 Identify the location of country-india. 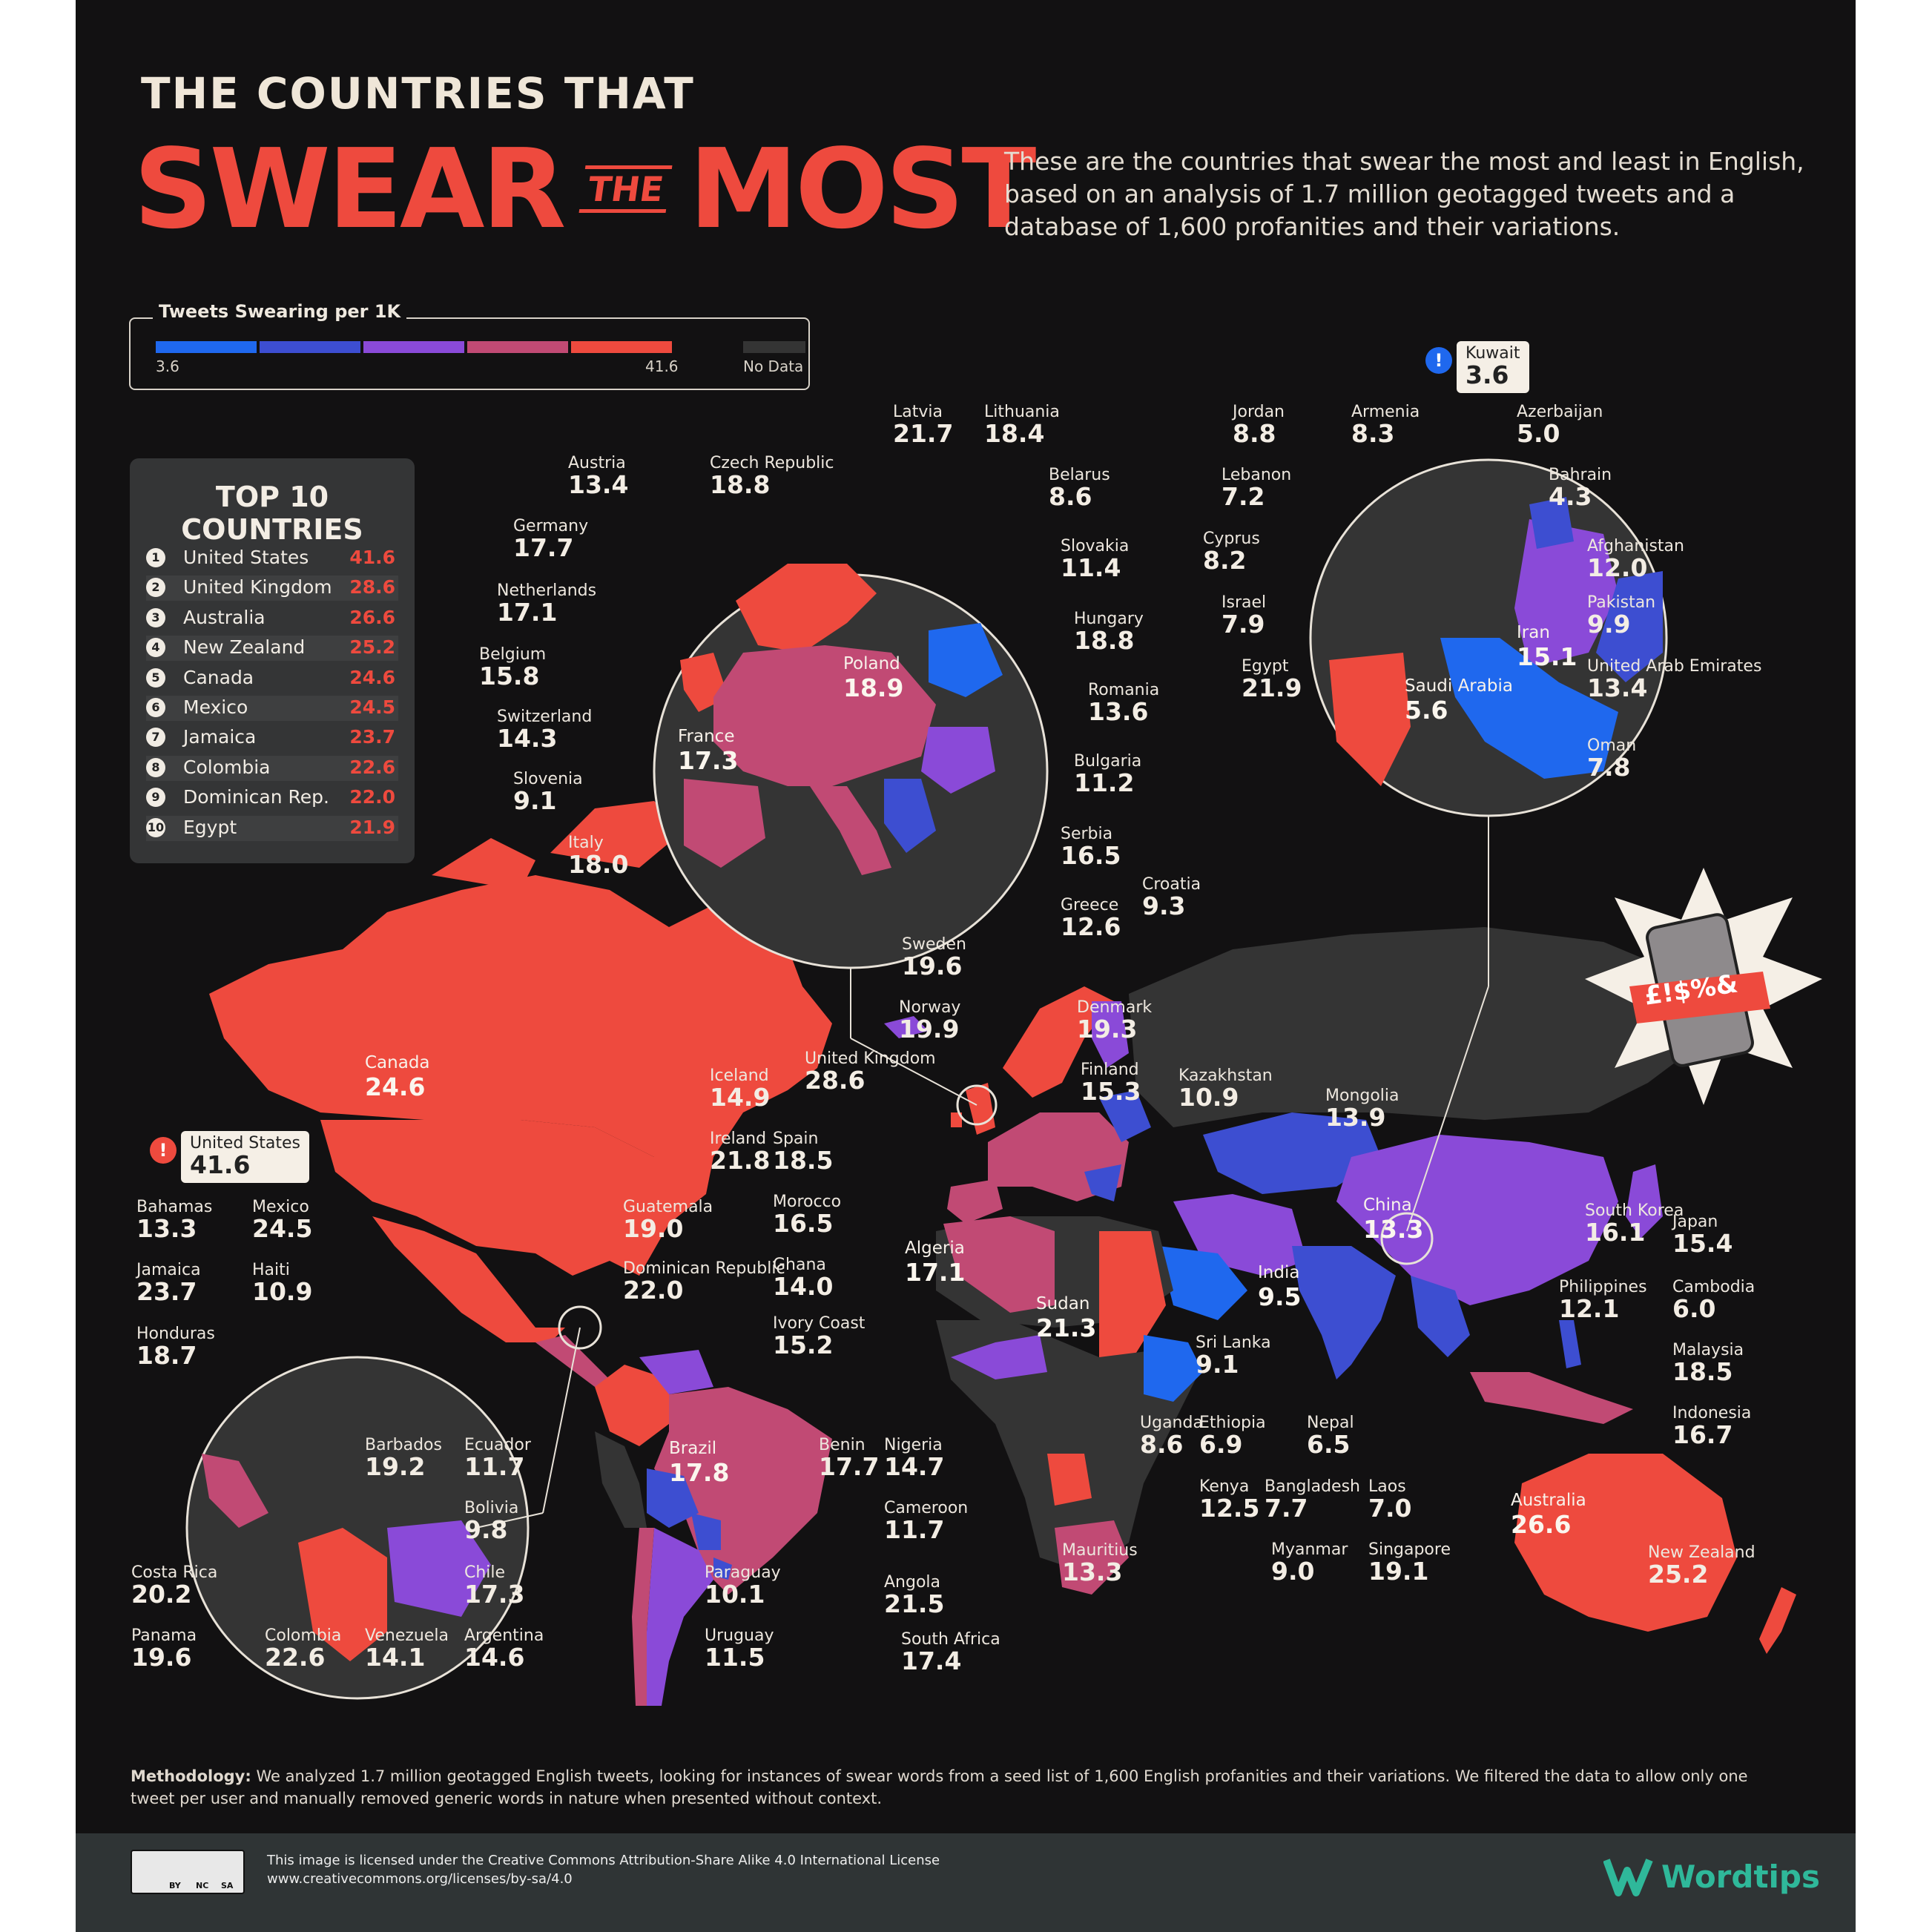
(1344, 1312).